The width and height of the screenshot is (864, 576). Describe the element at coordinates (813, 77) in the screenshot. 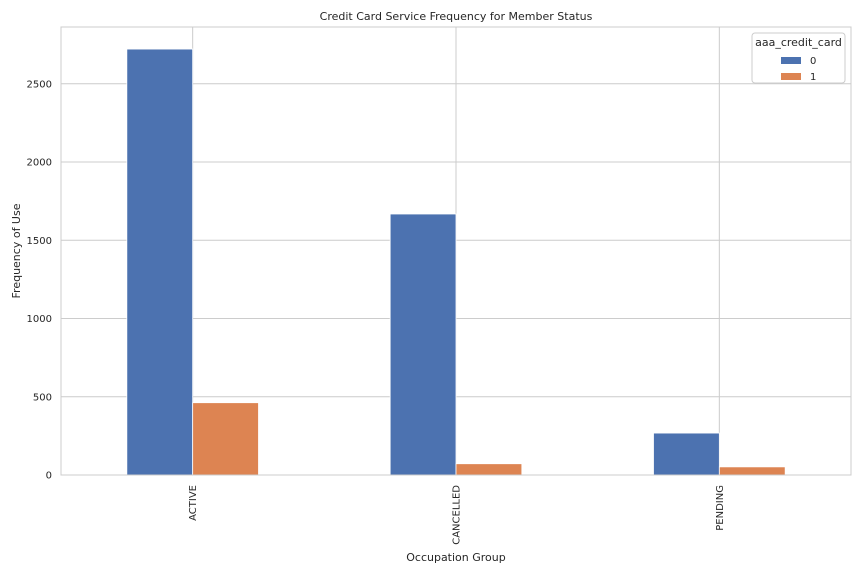

I see `legend-label-1: 1` at that location.